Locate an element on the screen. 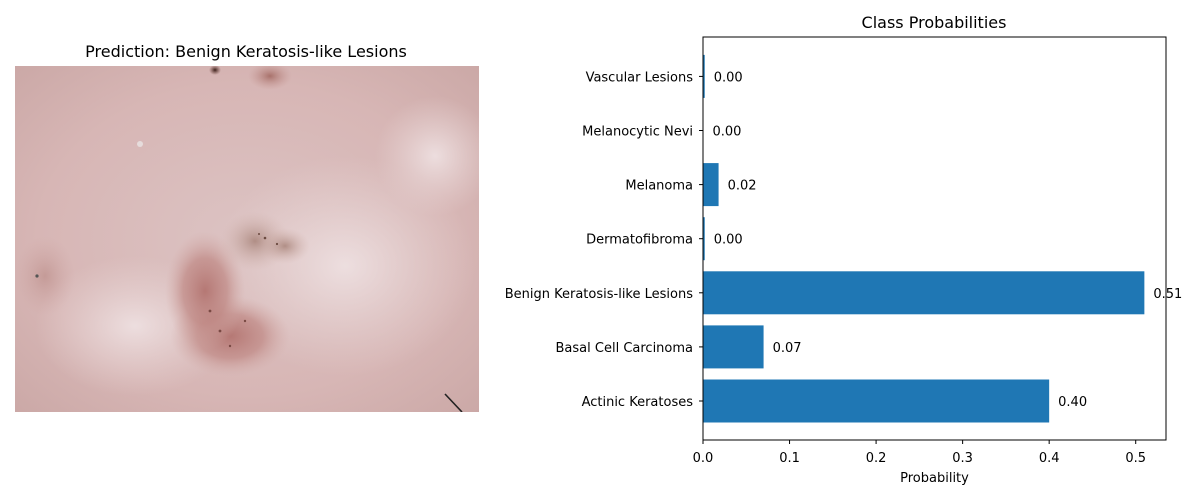  chart-title: Class Probabilities is located at coordinates (934, 22).